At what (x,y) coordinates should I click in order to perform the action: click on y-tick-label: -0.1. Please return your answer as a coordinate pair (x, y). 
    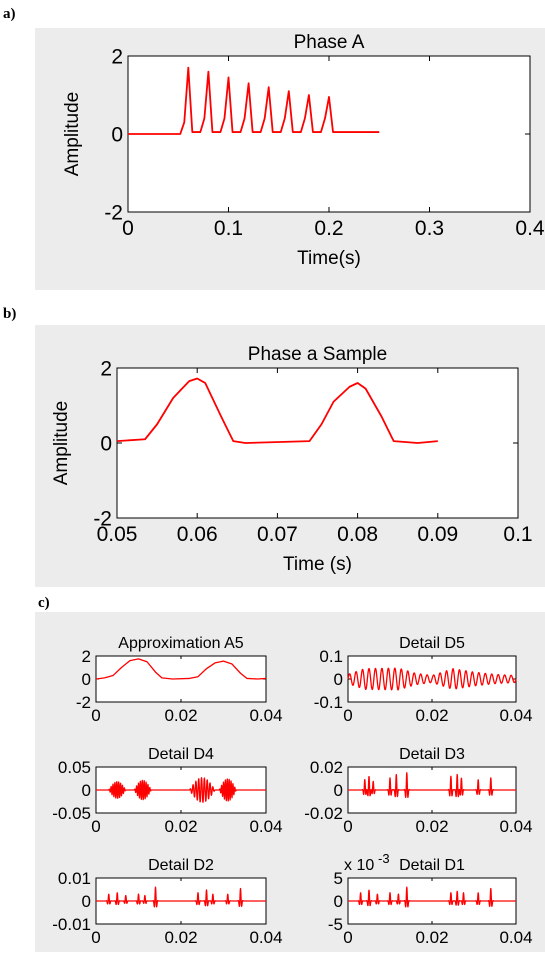
    Looking at the image, I should click on (328, 702).